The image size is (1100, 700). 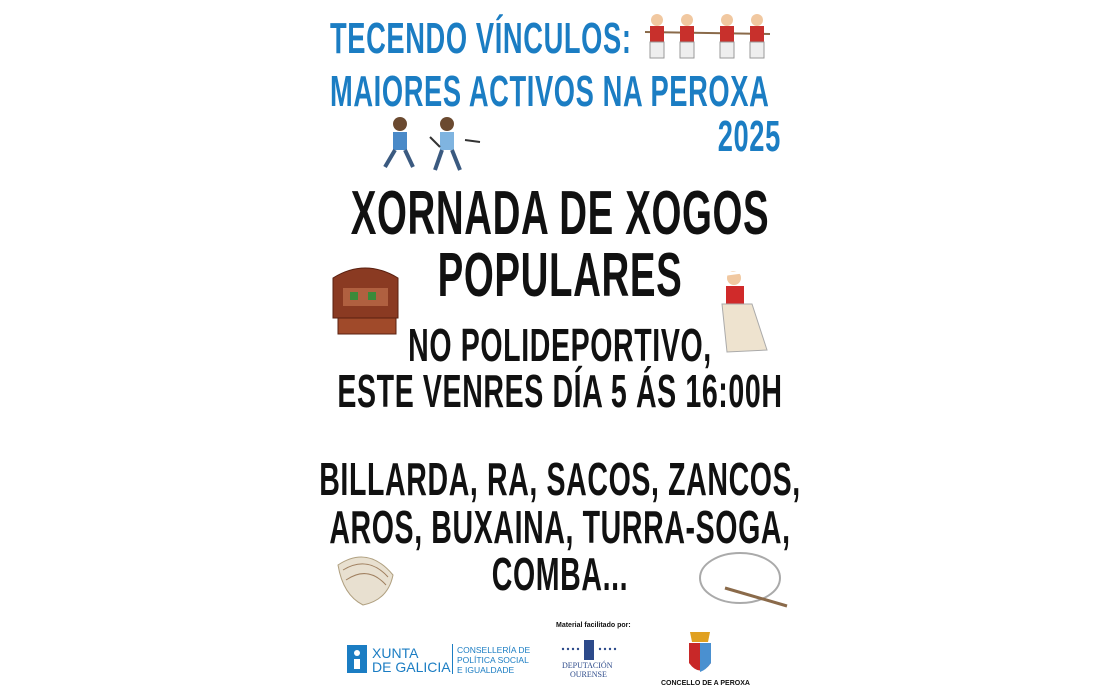 I want to click on tug-of-war-illustration, so click(x=707, y=36).